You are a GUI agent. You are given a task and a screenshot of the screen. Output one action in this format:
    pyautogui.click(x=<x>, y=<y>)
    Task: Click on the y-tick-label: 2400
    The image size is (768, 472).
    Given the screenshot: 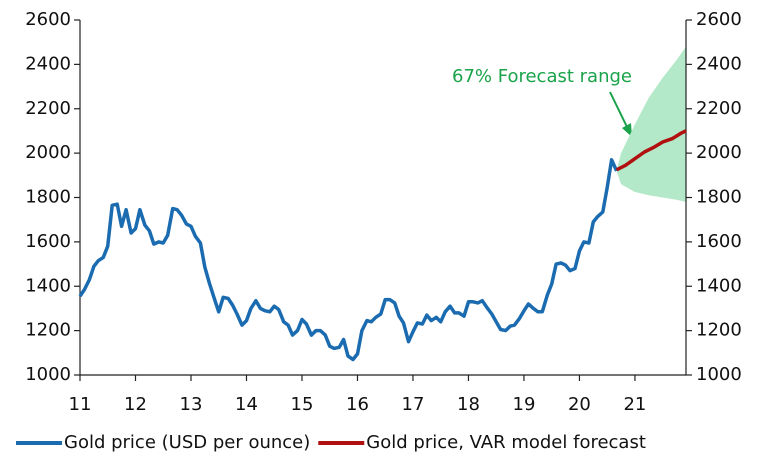 What is the action you would take?
    pyautogui.click(x=48, y=63)
    